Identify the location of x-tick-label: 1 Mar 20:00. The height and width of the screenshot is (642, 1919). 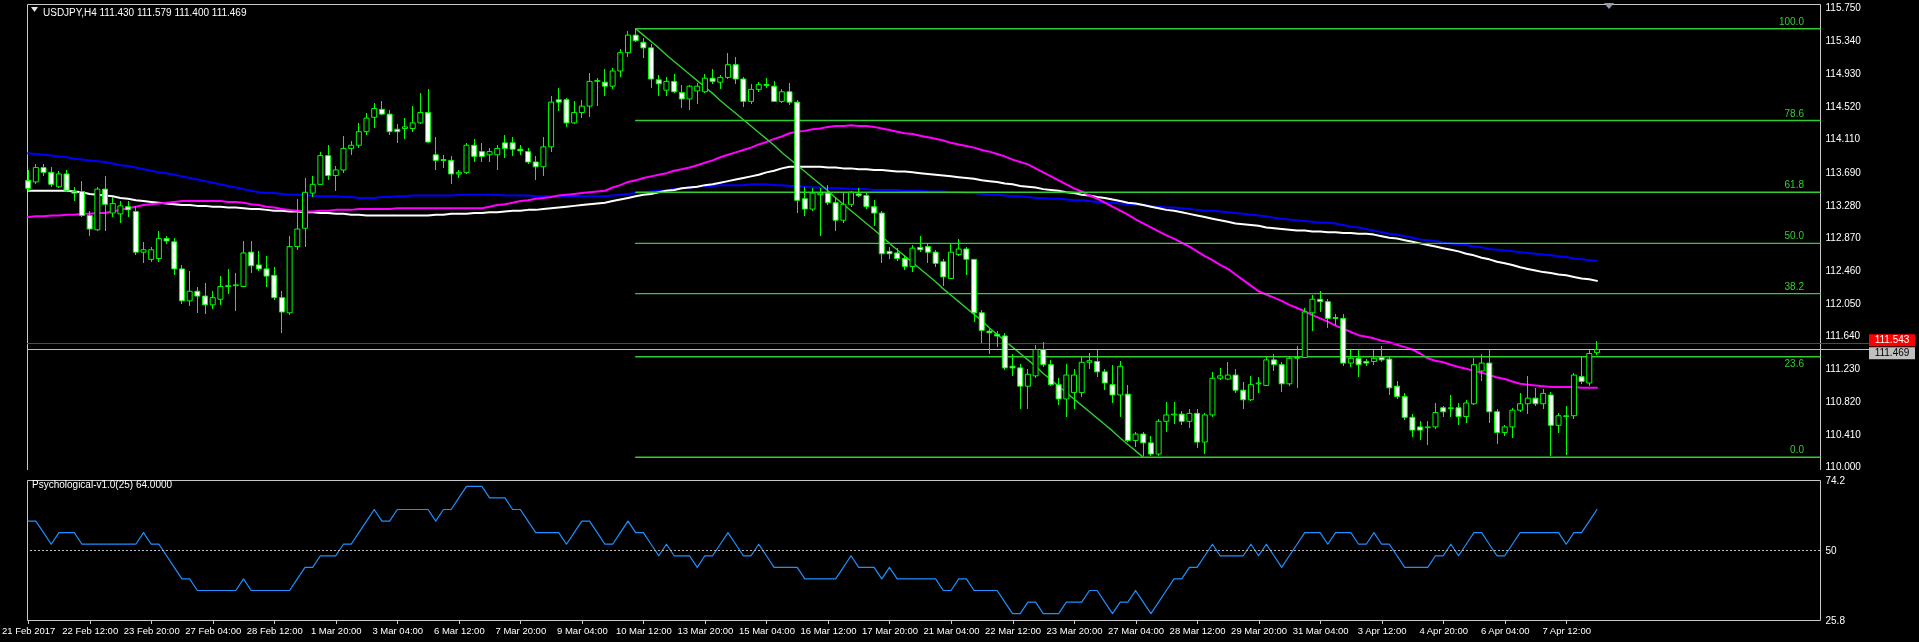
(336, 630).